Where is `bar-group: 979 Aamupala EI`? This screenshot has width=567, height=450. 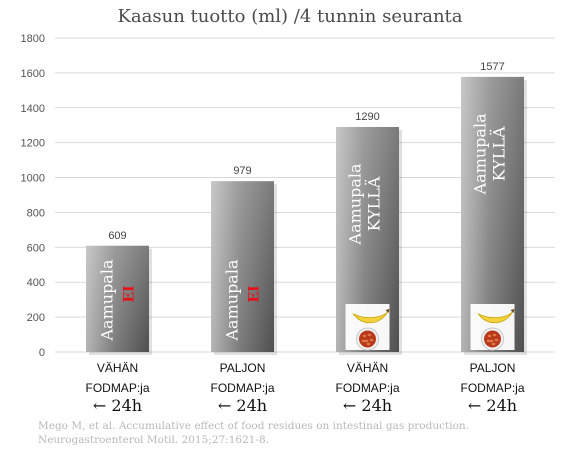
bar-group: 979 Aamupala EI is located at coordinates (244, 260).